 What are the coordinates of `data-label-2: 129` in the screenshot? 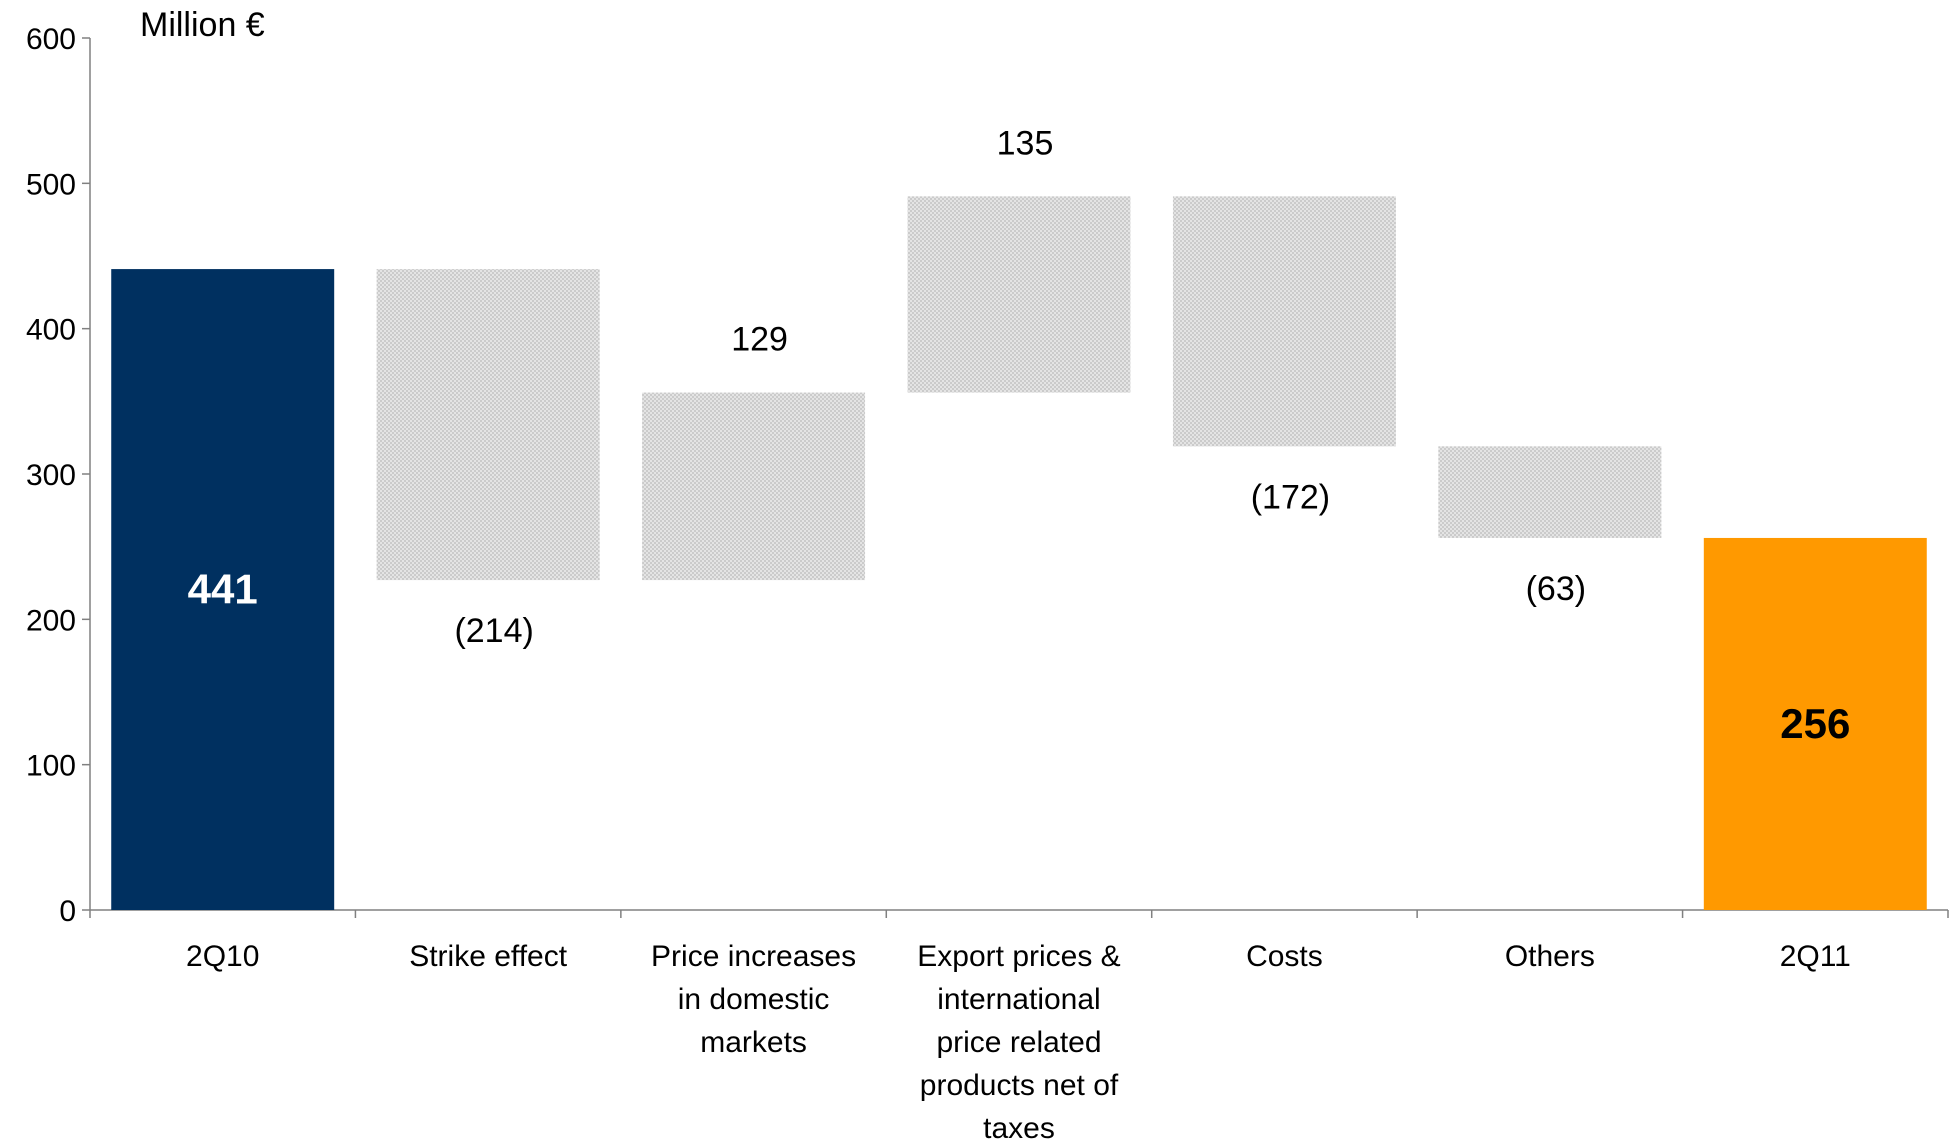 It's located at (759, 340).